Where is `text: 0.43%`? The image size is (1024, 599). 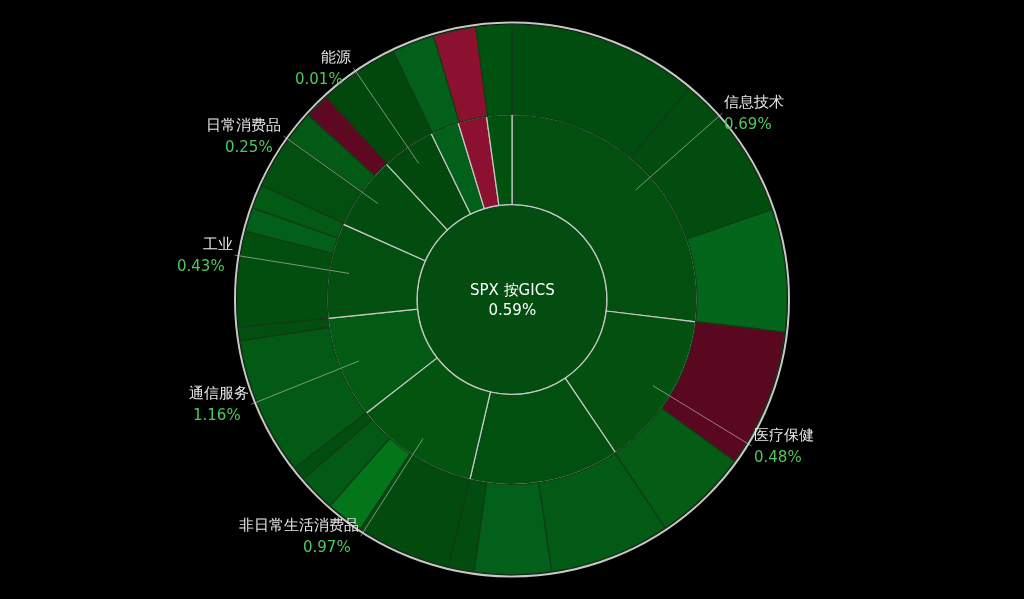 text: 0.43% is located at coordinates (201, 266).